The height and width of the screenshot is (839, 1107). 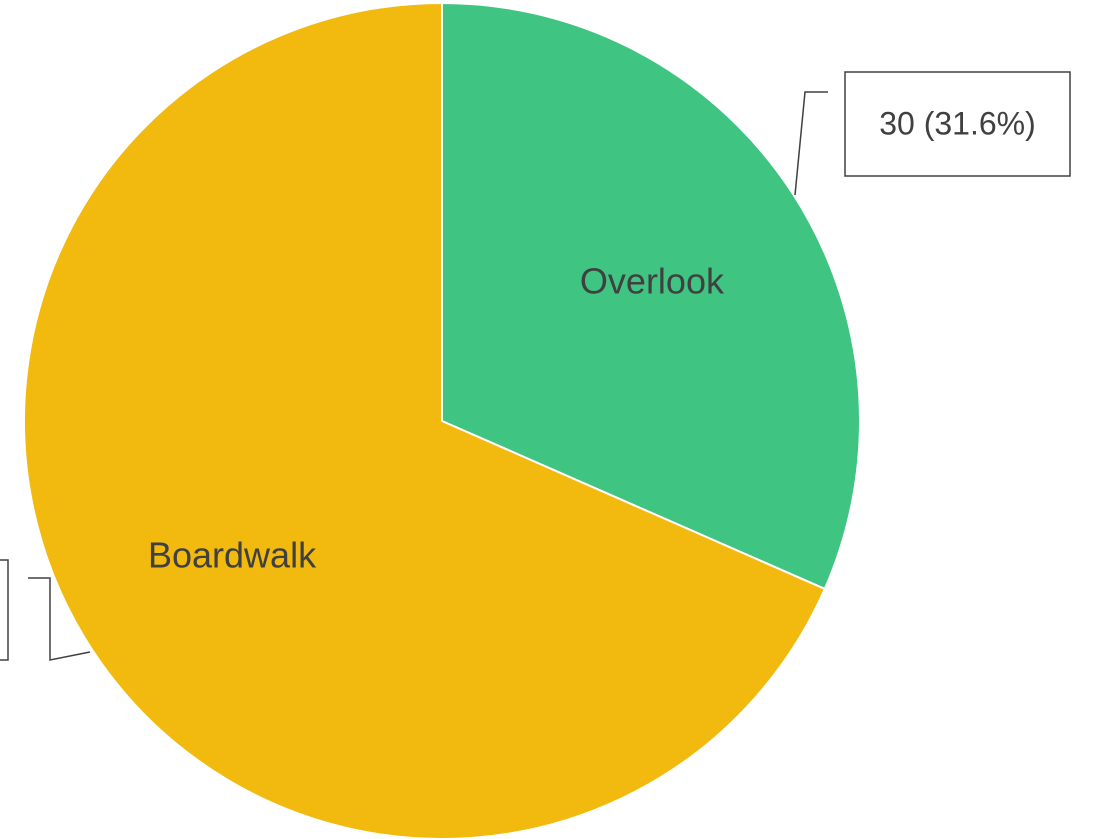 What do you see at coordinates (232, 555) in the screenshot?
I see `slice-label: Boardwalk` at bounding box center [232, 555].